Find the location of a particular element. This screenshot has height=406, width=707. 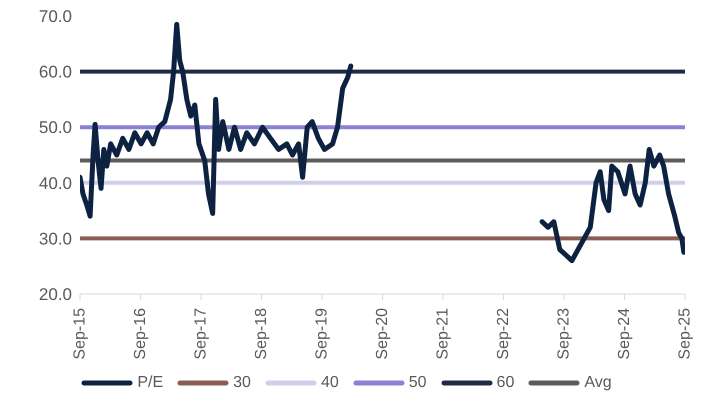

legend-label: 50 is located at coordinates (417, 383).